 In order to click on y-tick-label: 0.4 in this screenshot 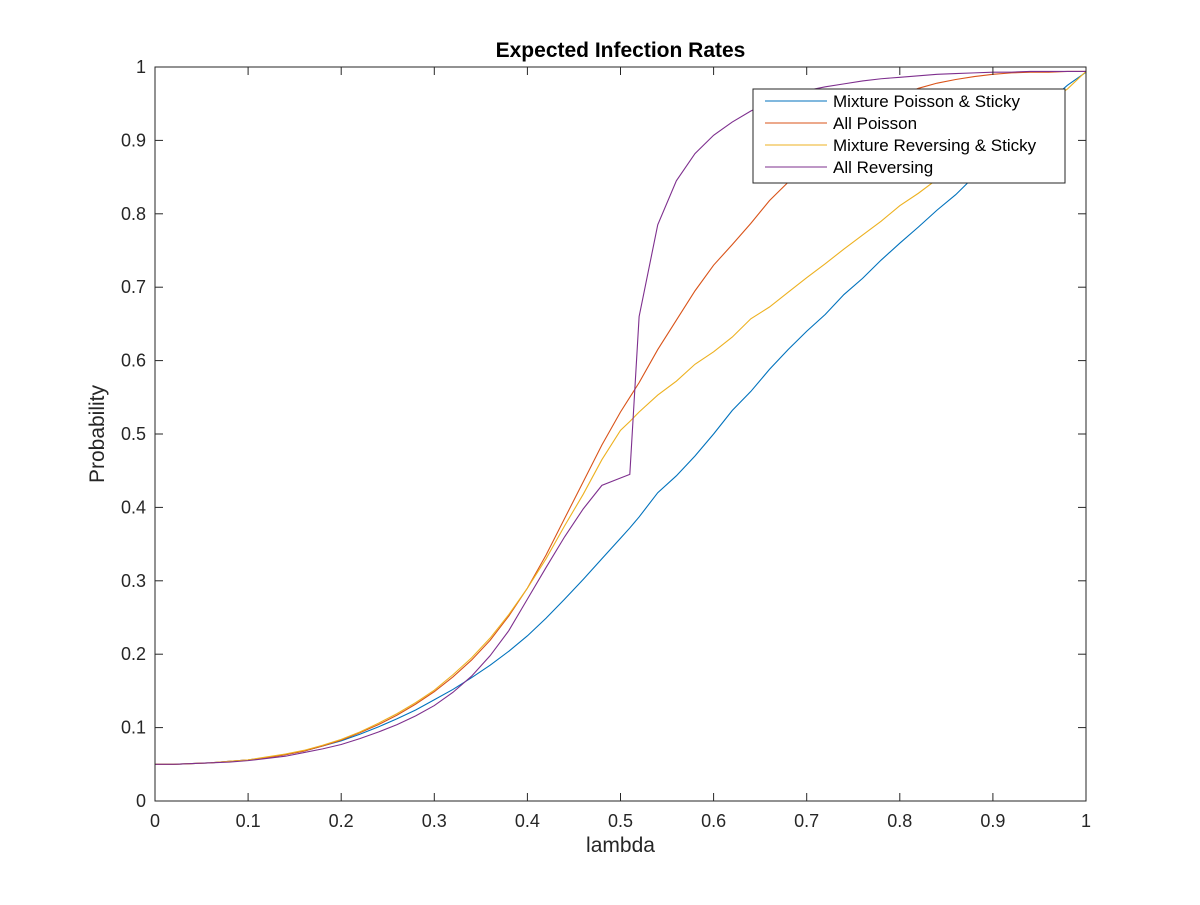, I will do `click(133, 507)`.